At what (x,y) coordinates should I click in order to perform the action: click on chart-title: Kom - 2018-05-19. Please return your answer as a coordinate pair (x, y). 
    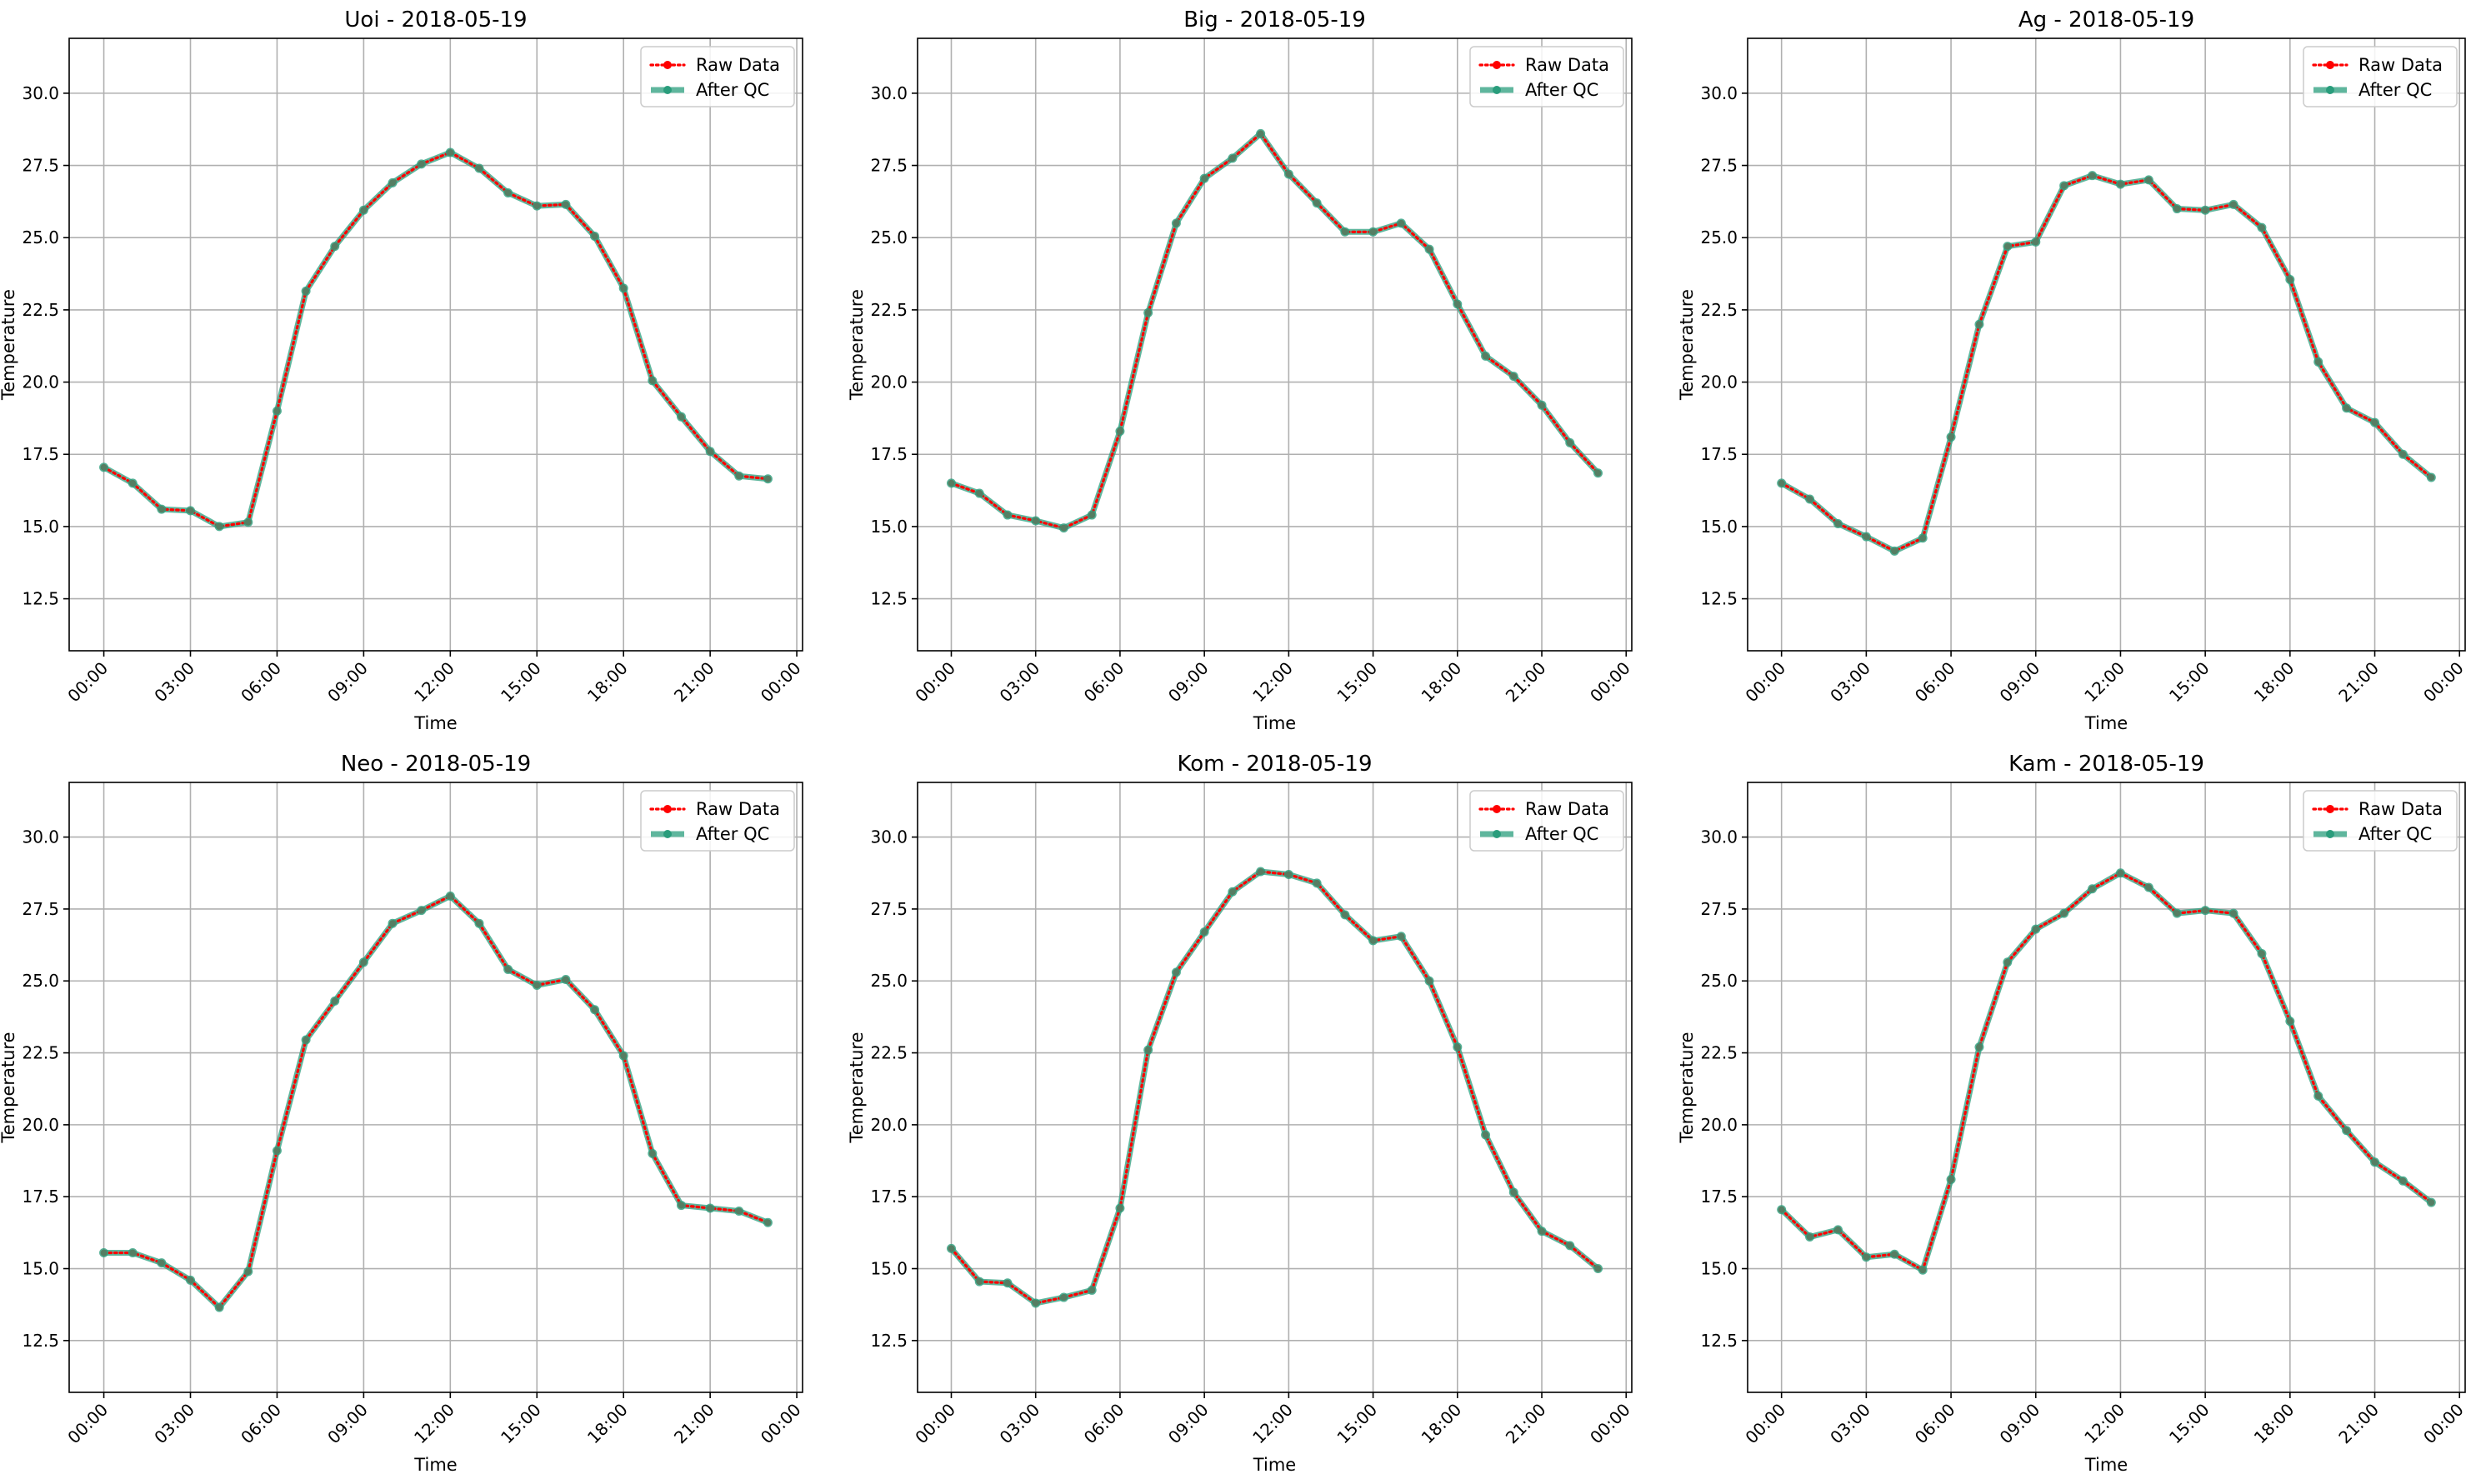
    Looking at the image, I should click on (1275, 764).